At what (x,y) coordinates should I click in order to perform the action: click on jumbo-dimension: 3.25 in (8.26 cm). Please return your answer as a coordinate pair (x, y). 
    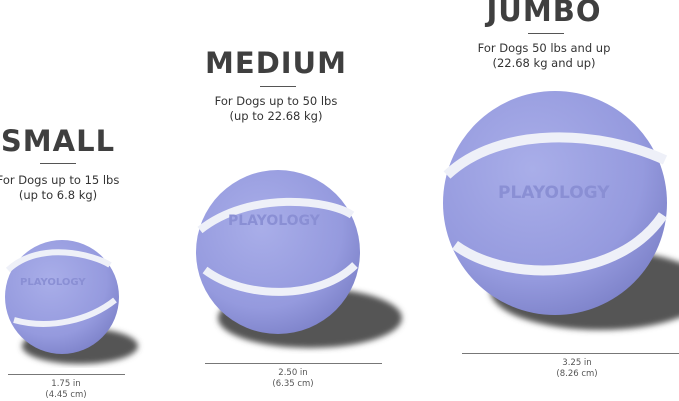
    Looking at the image, I should click on (577, 368).